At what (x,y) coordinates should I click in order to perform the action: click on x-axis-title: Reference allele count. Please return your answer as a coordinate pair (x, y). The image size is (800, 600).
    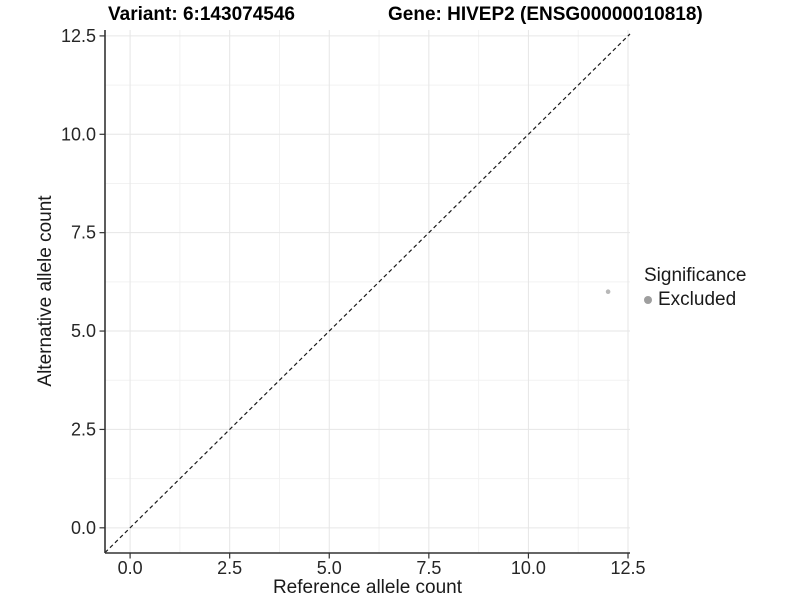
    Looking at the image, I should click on (367, 587).